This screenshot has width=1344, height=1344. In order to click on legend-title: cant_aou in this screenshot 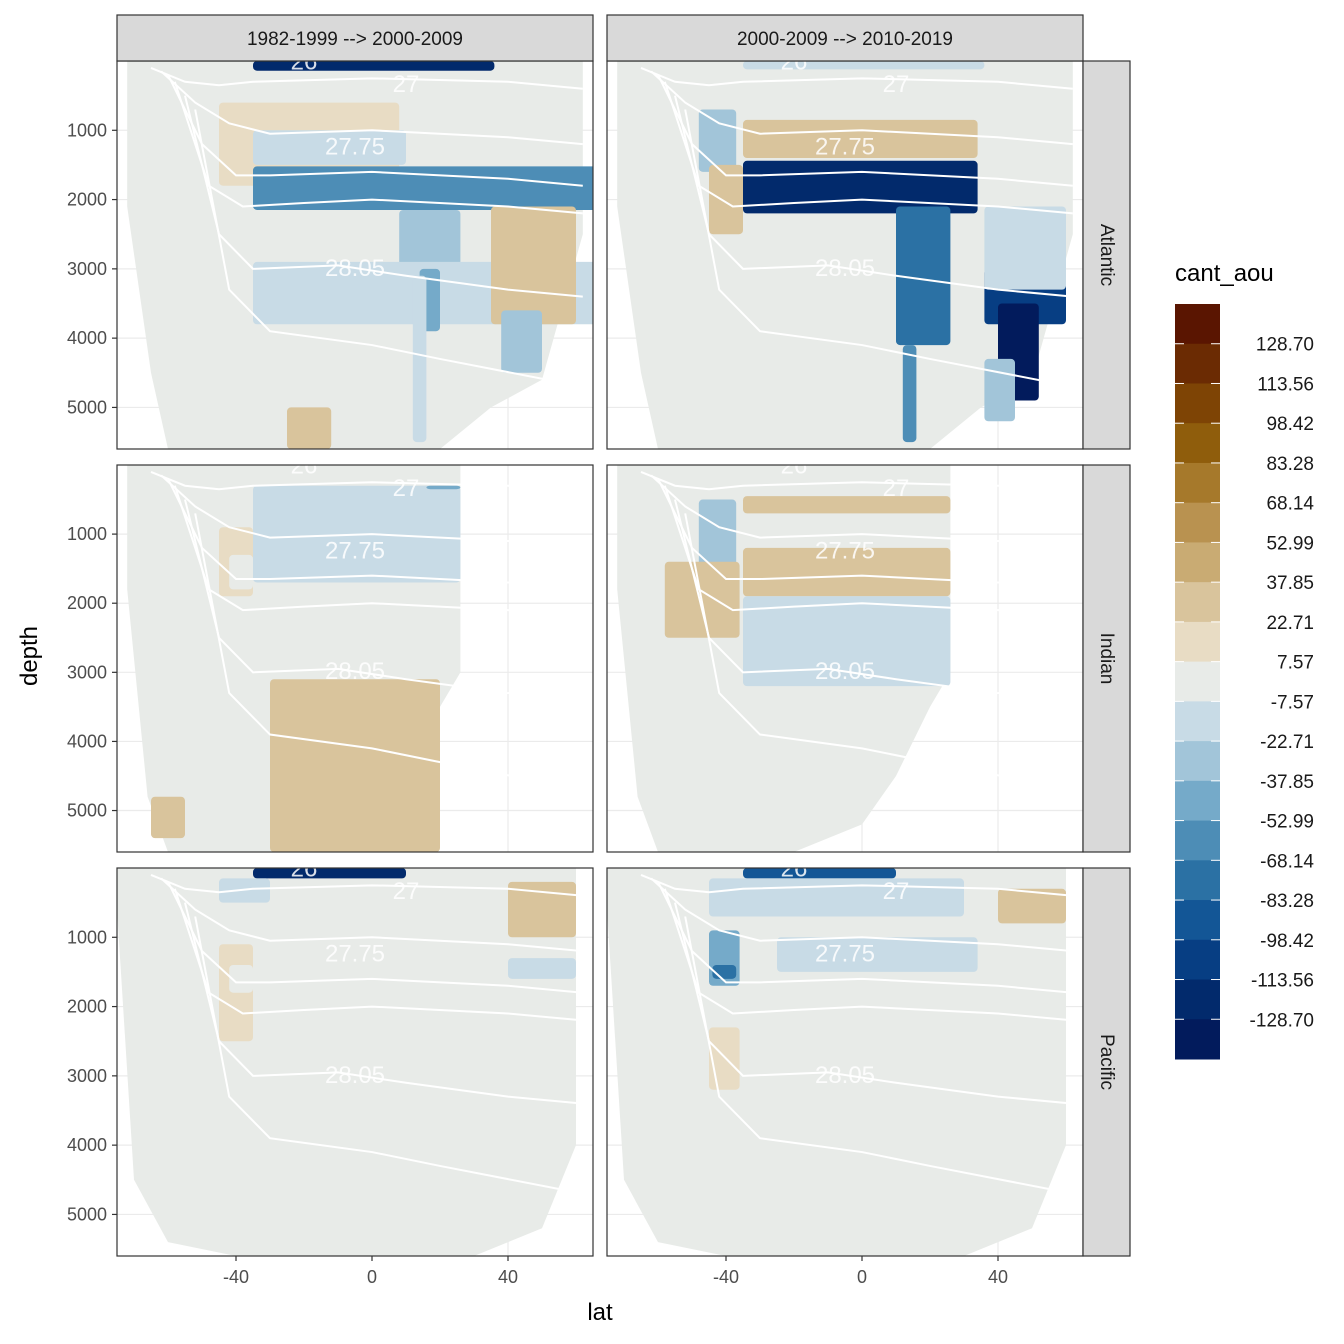, I will do `click(1224, 273)`.